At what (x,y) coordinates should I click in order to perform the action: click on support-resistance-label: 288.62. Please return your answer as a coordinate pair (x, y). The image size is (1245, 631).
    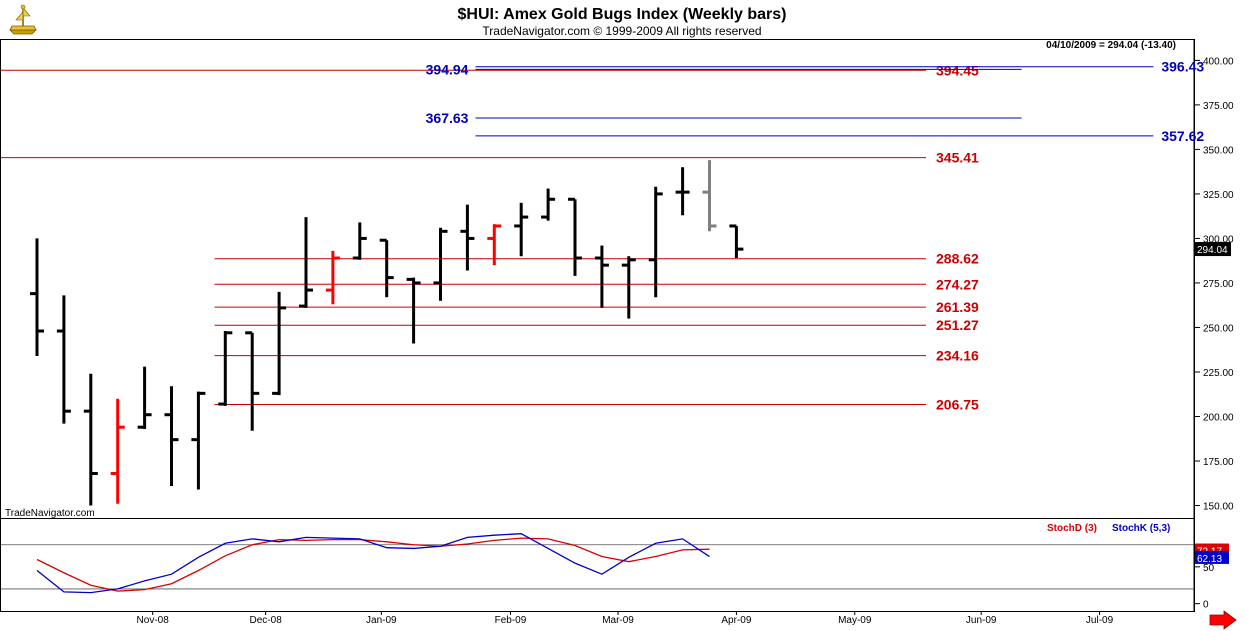
    Looking at the image, I should click on (957, 259).